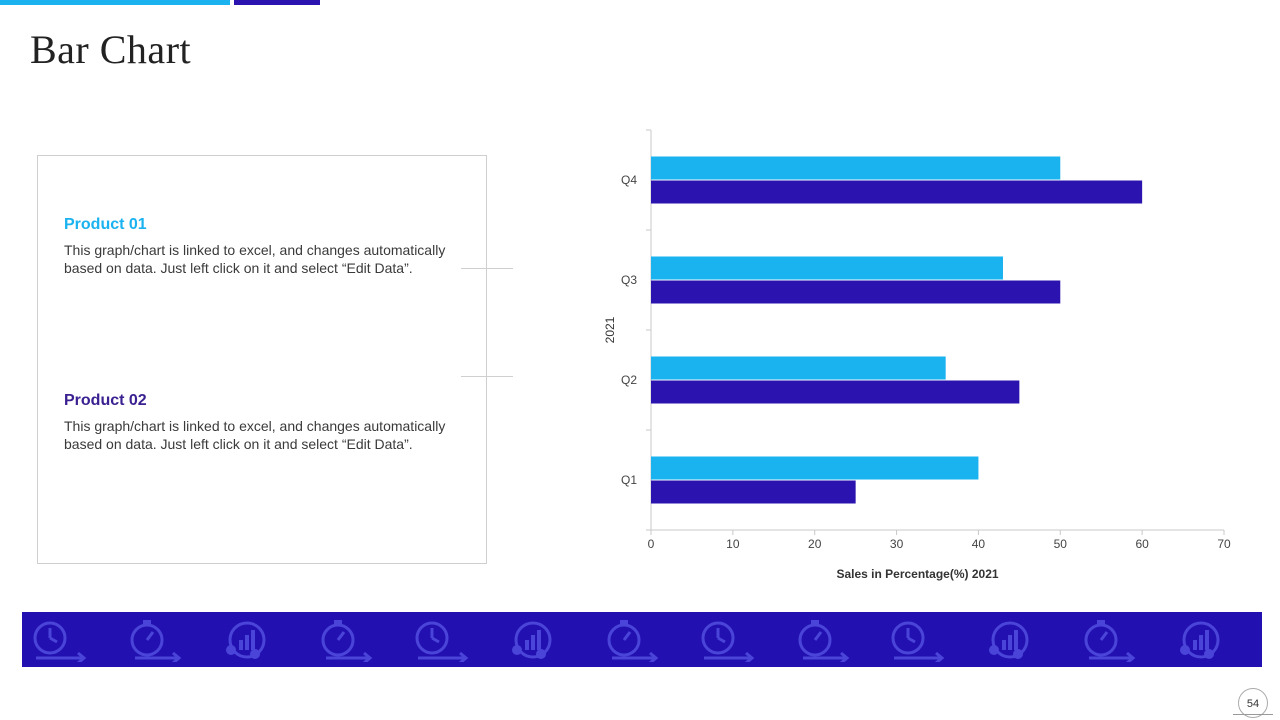 The image size is (1280, 720). What do you see at coordinates (610, 329) in the screenshot?
I see `y-axis-title: 2021` at bounding box center [610, 329].